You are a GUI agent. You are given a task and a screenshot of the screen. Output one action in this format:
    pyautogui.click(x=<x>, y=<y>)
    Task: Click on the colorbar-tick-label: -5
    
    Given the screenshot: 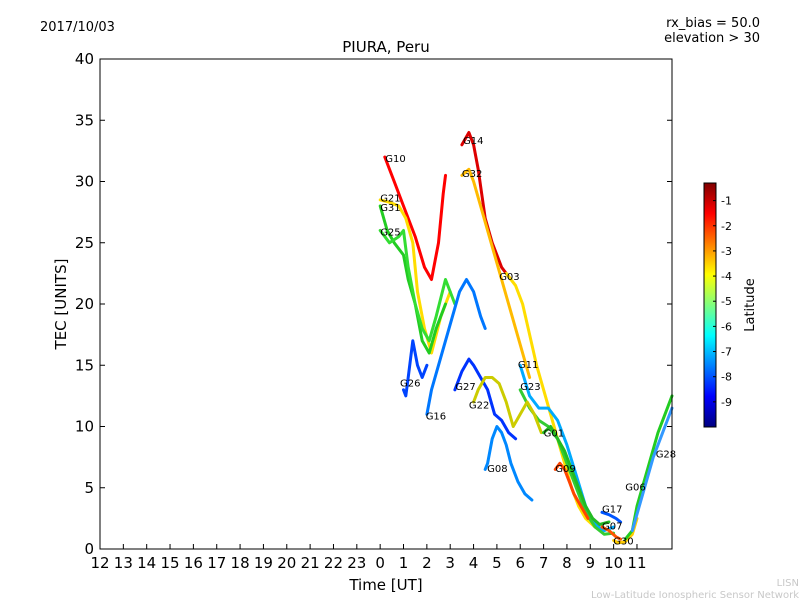 What is the action you would take?
    pyautogui.click(x=726, y=301)
    